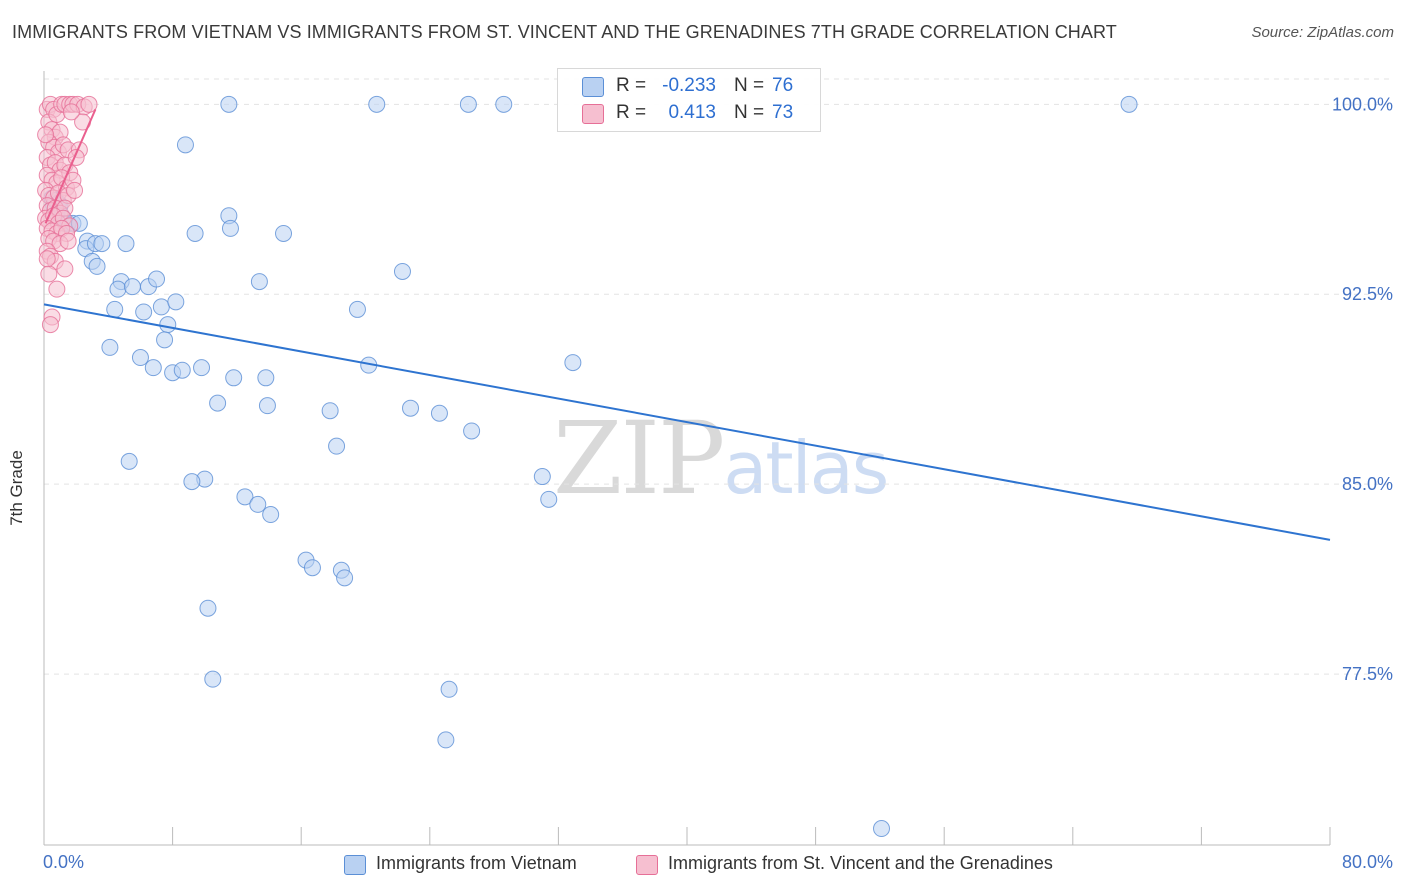 The image size is (1406, 892). Describe the element at coordinates (70, 166) in the screenshot. I see `st-vincent-trend-line` at that location.